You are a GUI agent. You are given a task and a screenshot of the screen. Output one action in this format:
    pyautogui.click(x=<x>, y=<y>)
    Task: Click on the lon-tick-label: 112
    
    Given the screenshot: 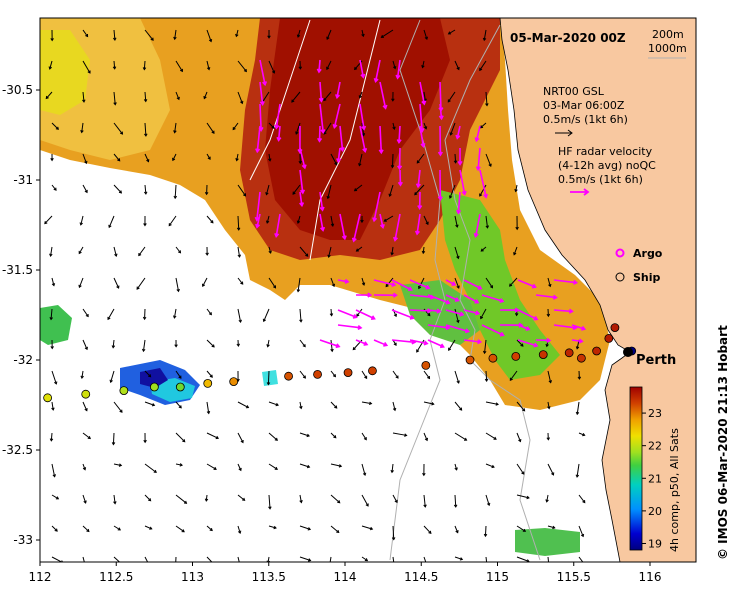 What is the action you would take?
    pyautogui.click(x=40, y=577)
    